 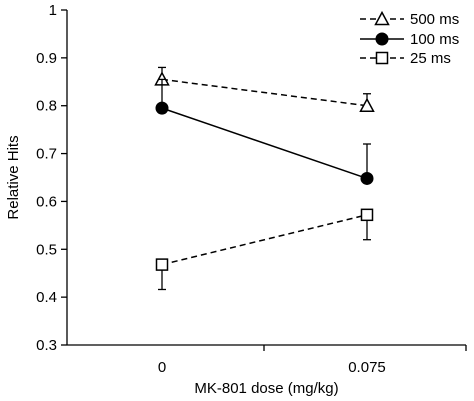 I want to click on y-tick-label: 0.9, so click(x=46, y=58).